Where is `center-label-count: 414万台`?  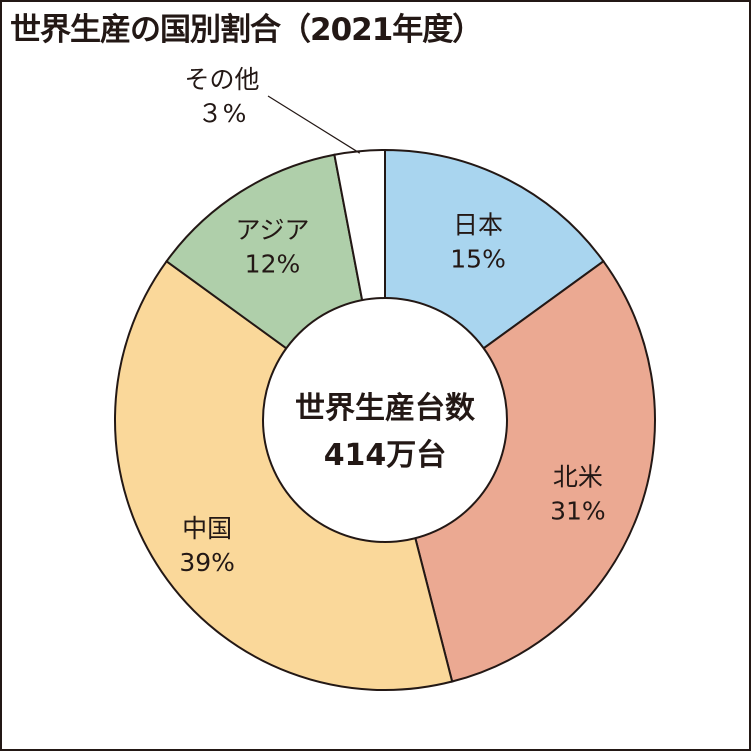
center-label-count: 414万台 is located at coordinates (385, 455).